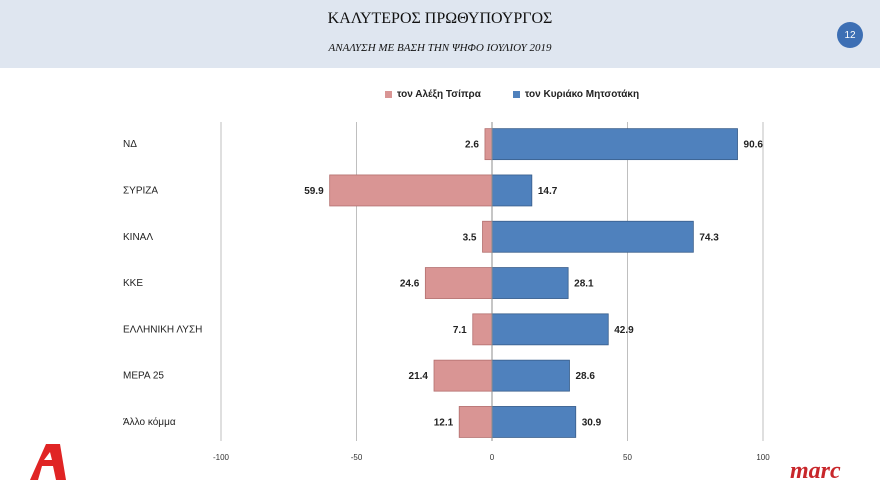  What do you see at coordinates (140, 190) in the screenshot?
I see `category-label: ΣΥΡΙΖΑ` at bounding box center [140, 190].